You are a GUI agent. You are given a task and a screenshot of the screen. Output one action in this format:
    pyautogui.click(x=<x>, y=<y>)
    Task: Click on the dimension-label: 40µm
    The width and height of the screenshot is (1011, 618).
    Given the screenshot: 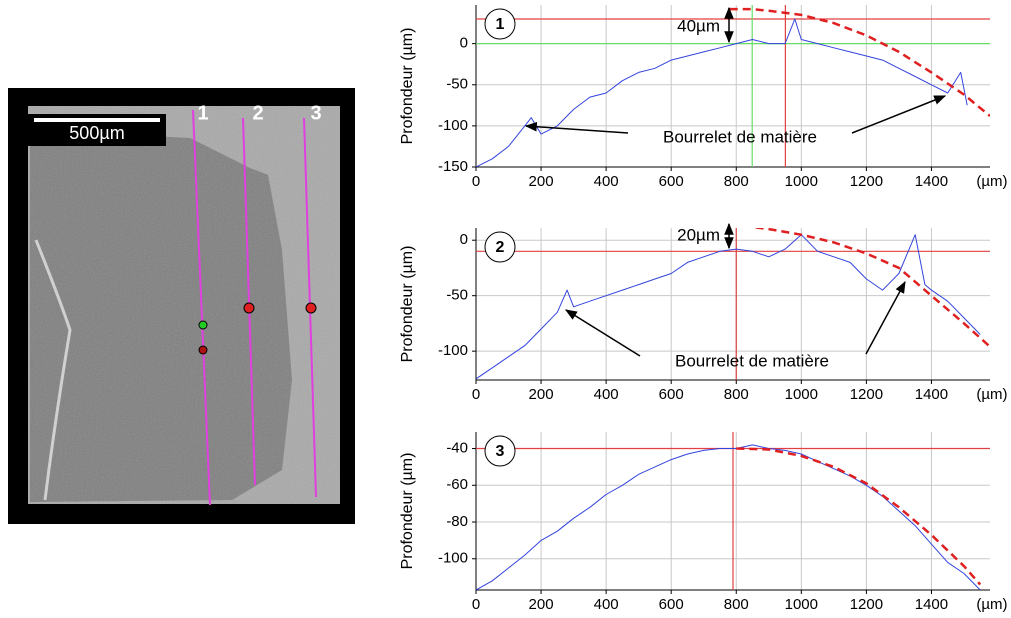 What is the action you would take?
    pyautogui.click(x=698, y=25)
    